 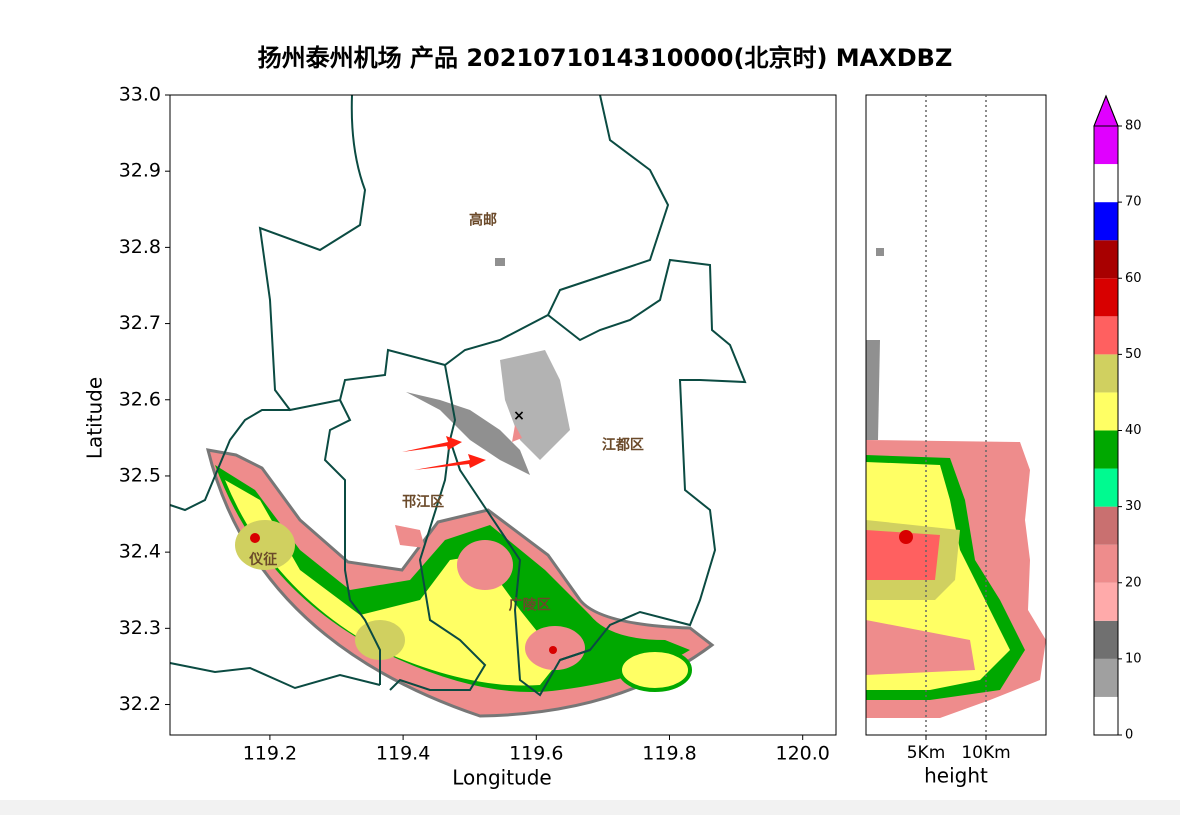 What do you see at coordinates (536, 754) in the screenshot?
I see `x-tick-label: 119.6` at bounding box center [536, 754].